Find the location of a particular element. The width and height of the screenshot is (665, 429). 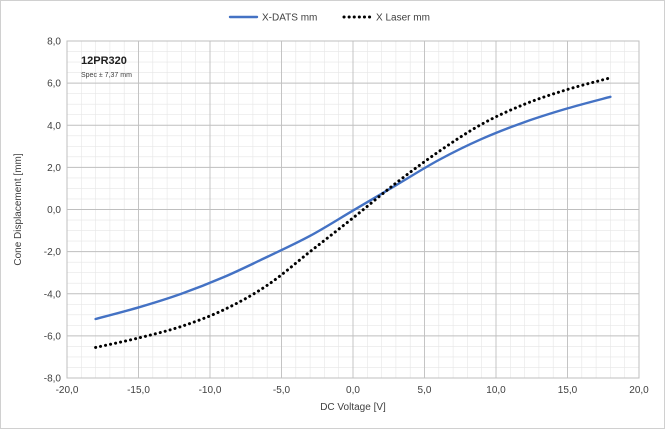

legend: X-DATS mm X Laser mm is located at coordinates (329, 18).